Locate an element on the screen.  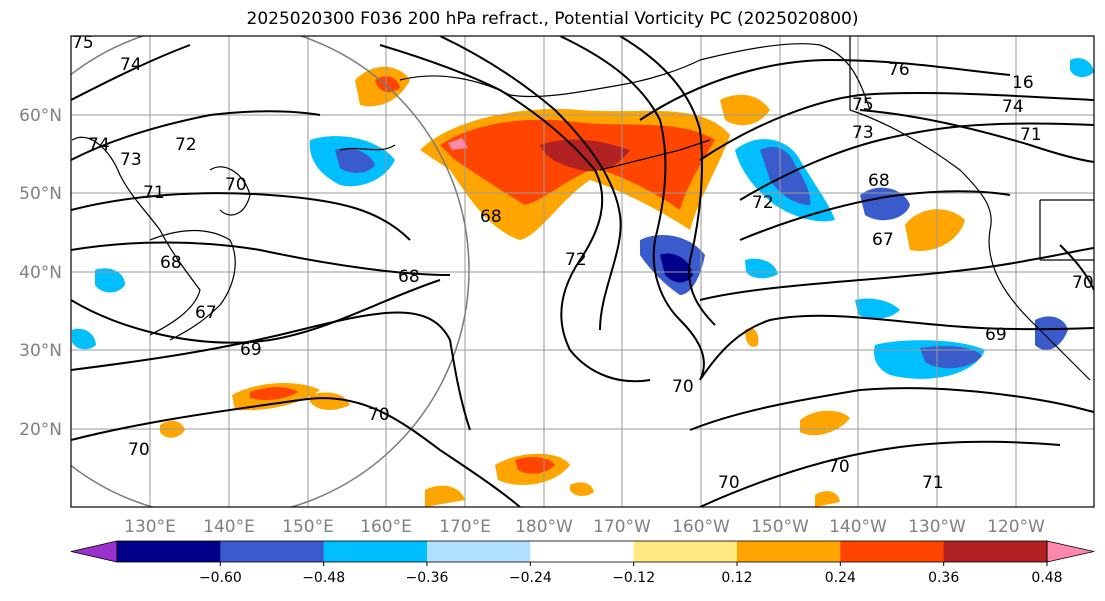
lat-label-50n: 50°N is located at coordinates (40, 194).